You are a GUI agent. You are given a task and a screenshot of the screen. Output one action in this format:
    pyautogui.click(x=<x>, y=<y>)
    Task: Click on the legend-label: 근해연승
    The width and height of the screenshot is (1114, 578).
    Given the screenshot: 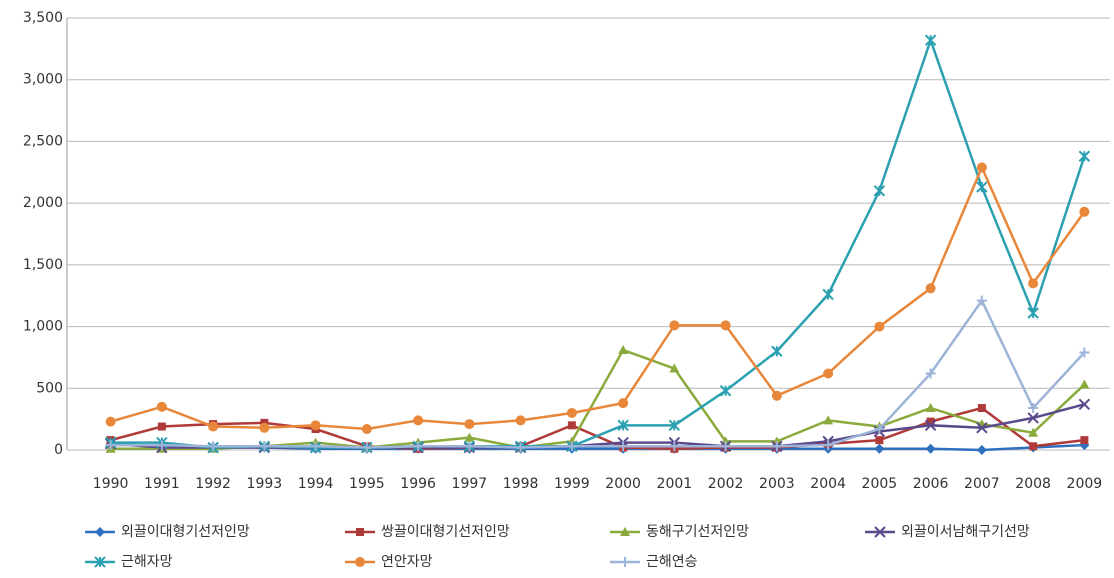 What is the action you would take?
    pyautogui.click(x=672, y=562)
    